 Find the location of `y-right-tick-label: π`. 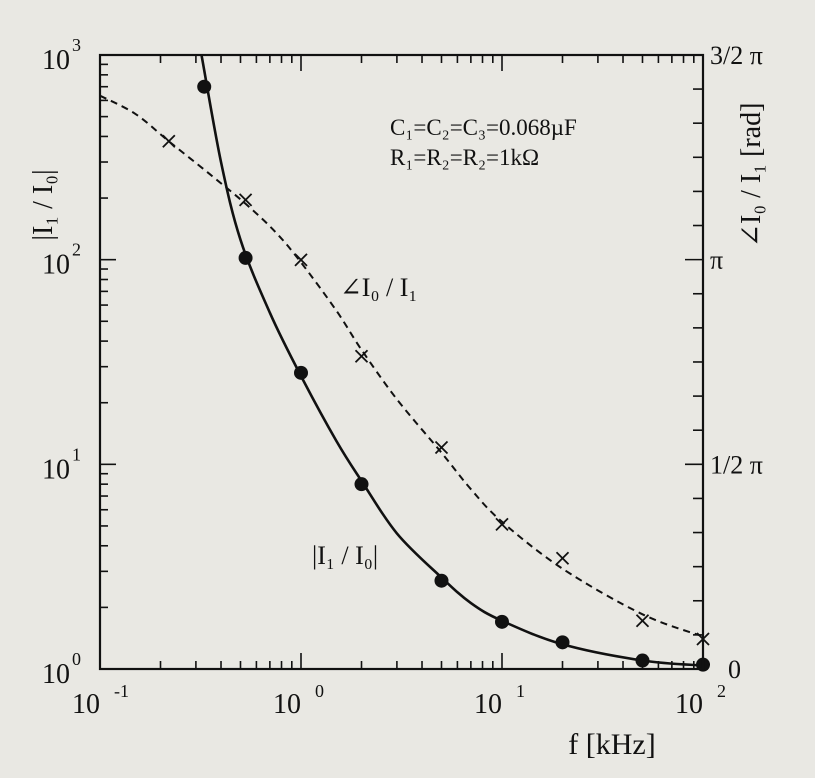

y-right-tick-label: π is located at coordinates (716, 260).